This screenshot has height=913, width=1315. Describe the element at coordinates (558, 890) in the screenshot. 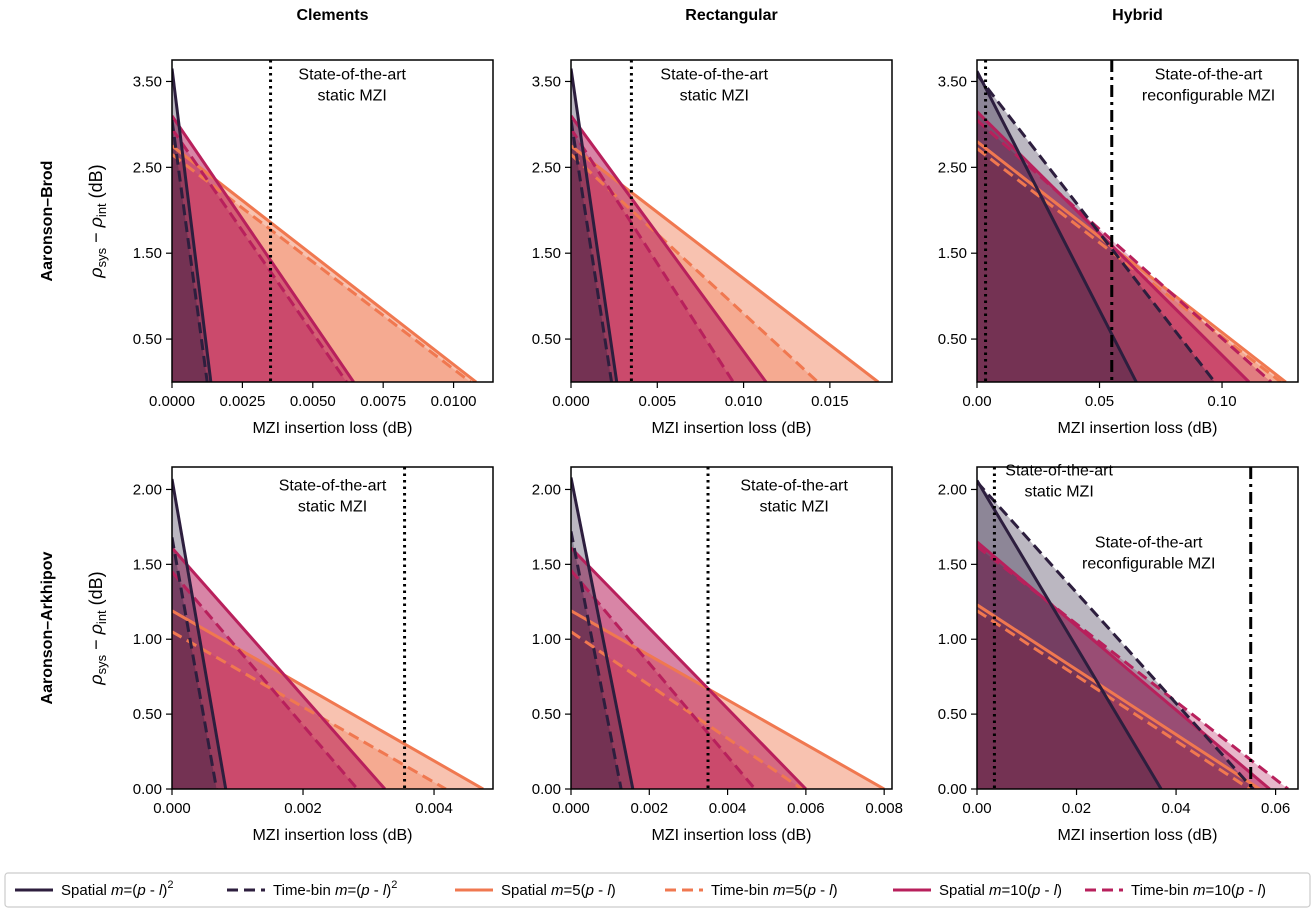

I see `legend-label: Spatial m=5(p - l)` at that location.